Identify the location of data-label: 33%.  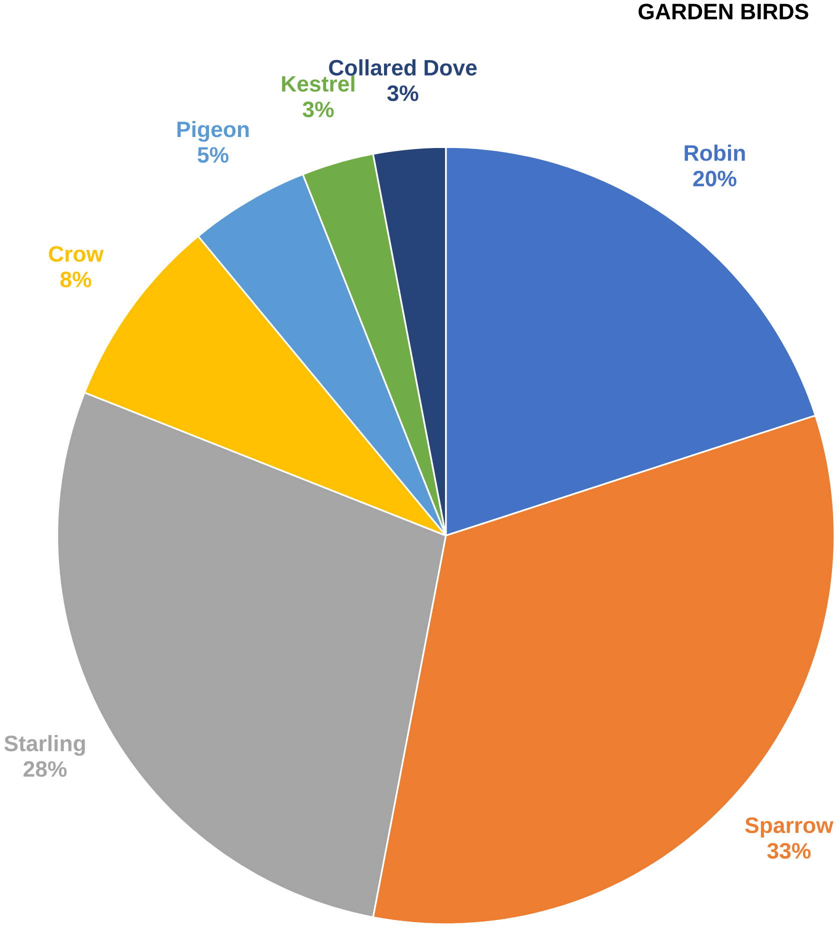
(789, 850).